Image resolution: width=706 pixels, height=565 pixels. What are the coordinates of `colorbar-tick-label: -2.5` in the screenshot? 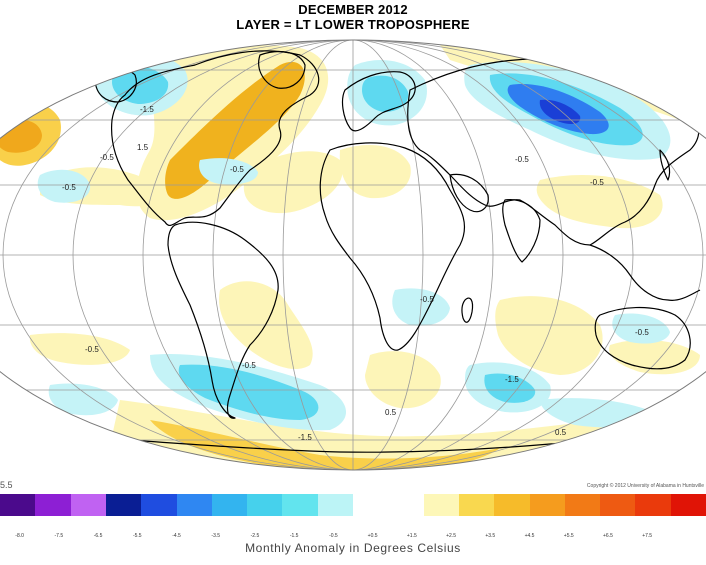 It's located at (255, 536).